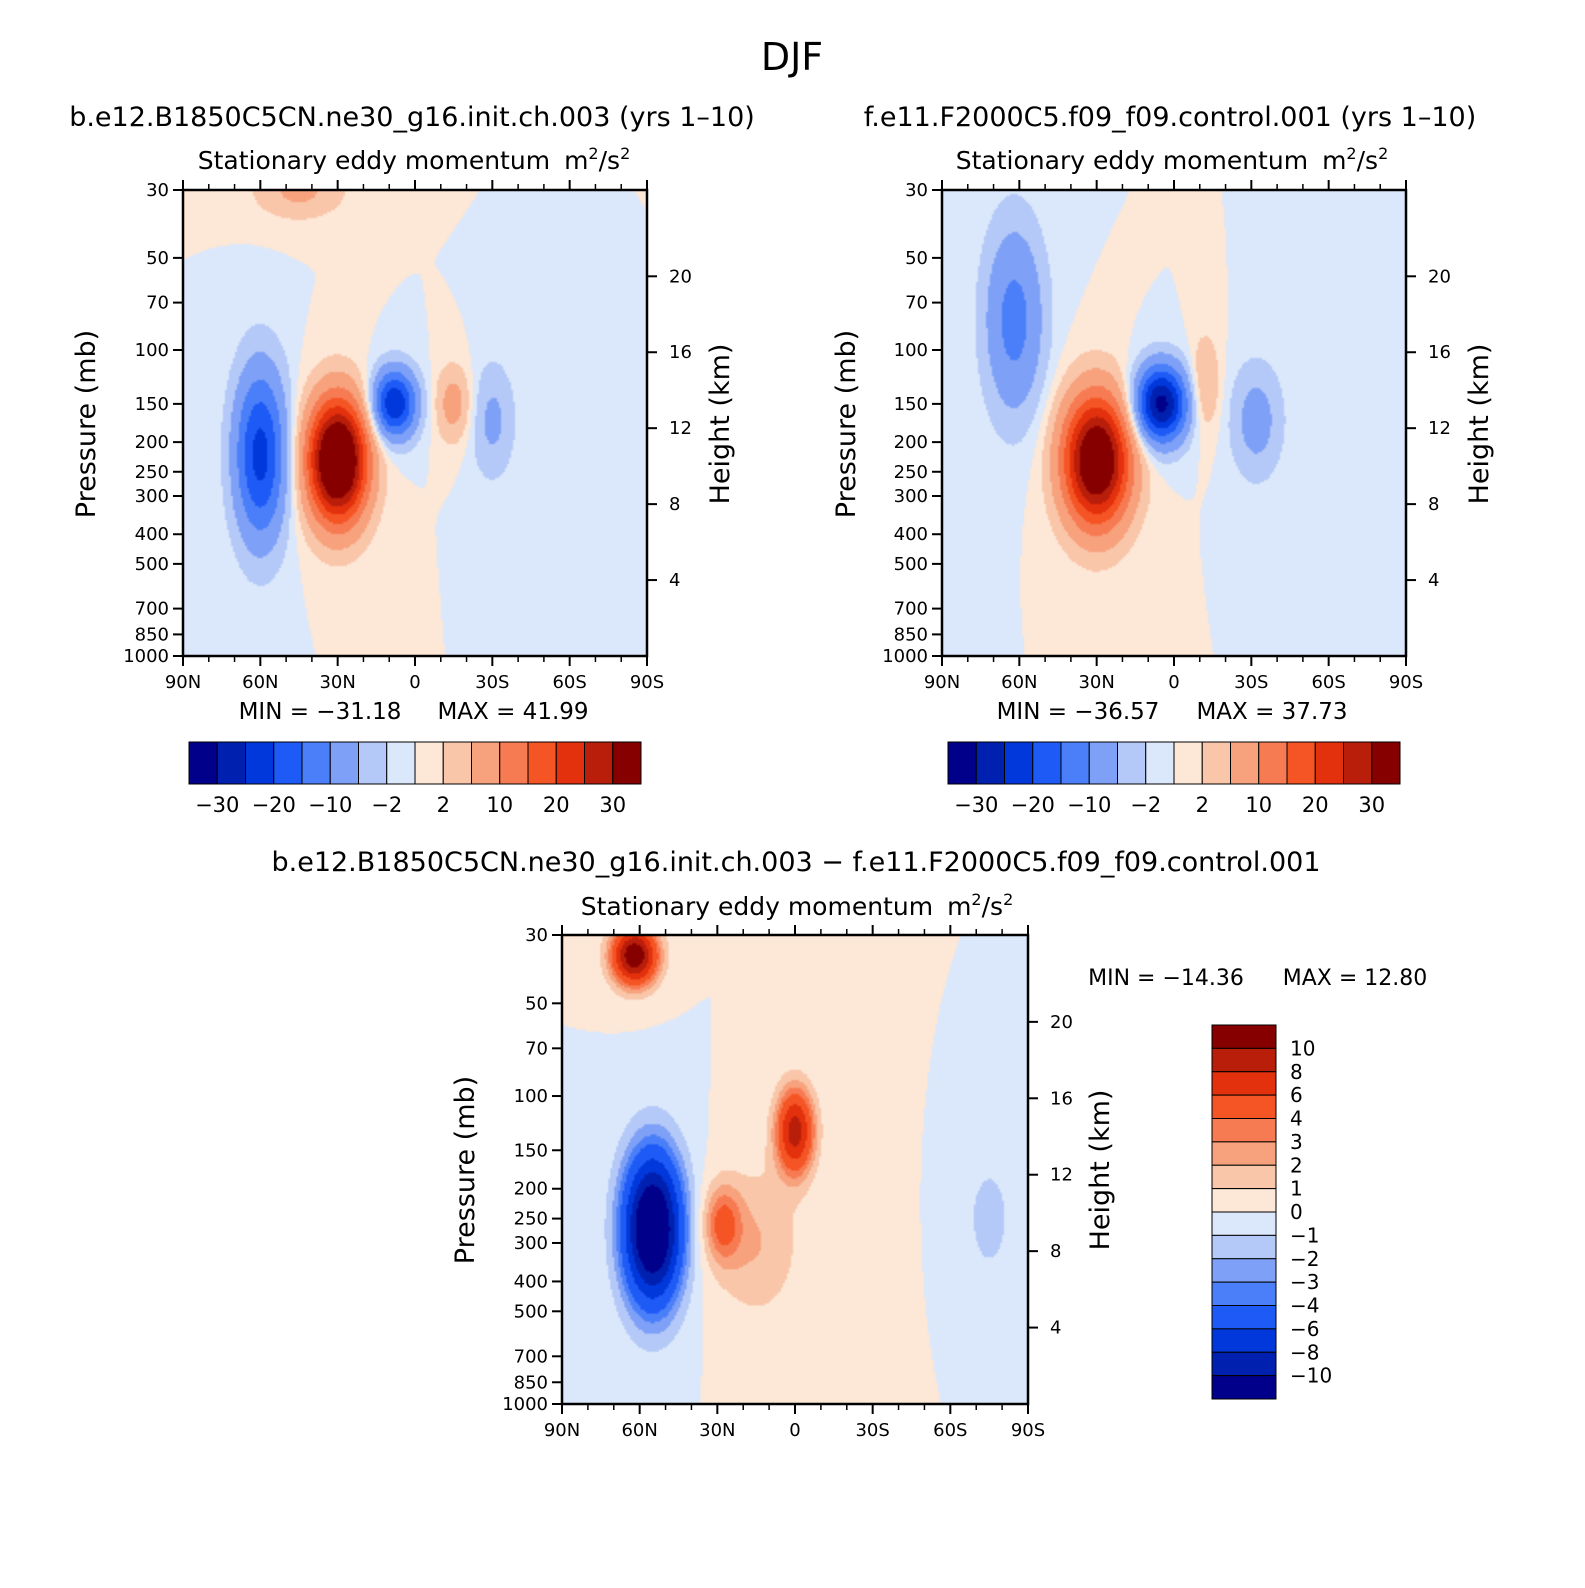 The image size is (1585, 1588). What do you see at coordinates (531, 1150) in the screenshot?
I see `y-tick-label: 150` at bounding box center [531, 1150].